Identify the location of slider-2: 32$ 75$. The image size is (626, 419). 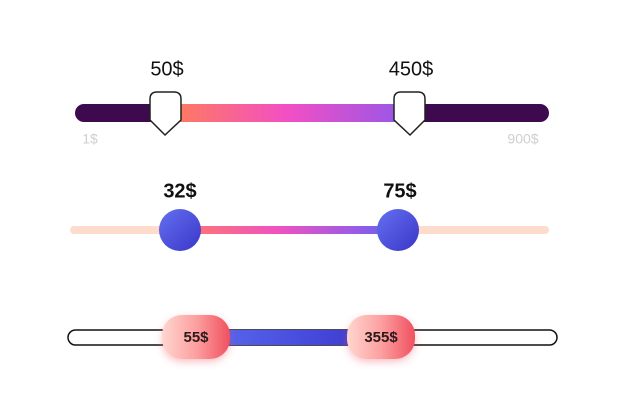
(309, 215).